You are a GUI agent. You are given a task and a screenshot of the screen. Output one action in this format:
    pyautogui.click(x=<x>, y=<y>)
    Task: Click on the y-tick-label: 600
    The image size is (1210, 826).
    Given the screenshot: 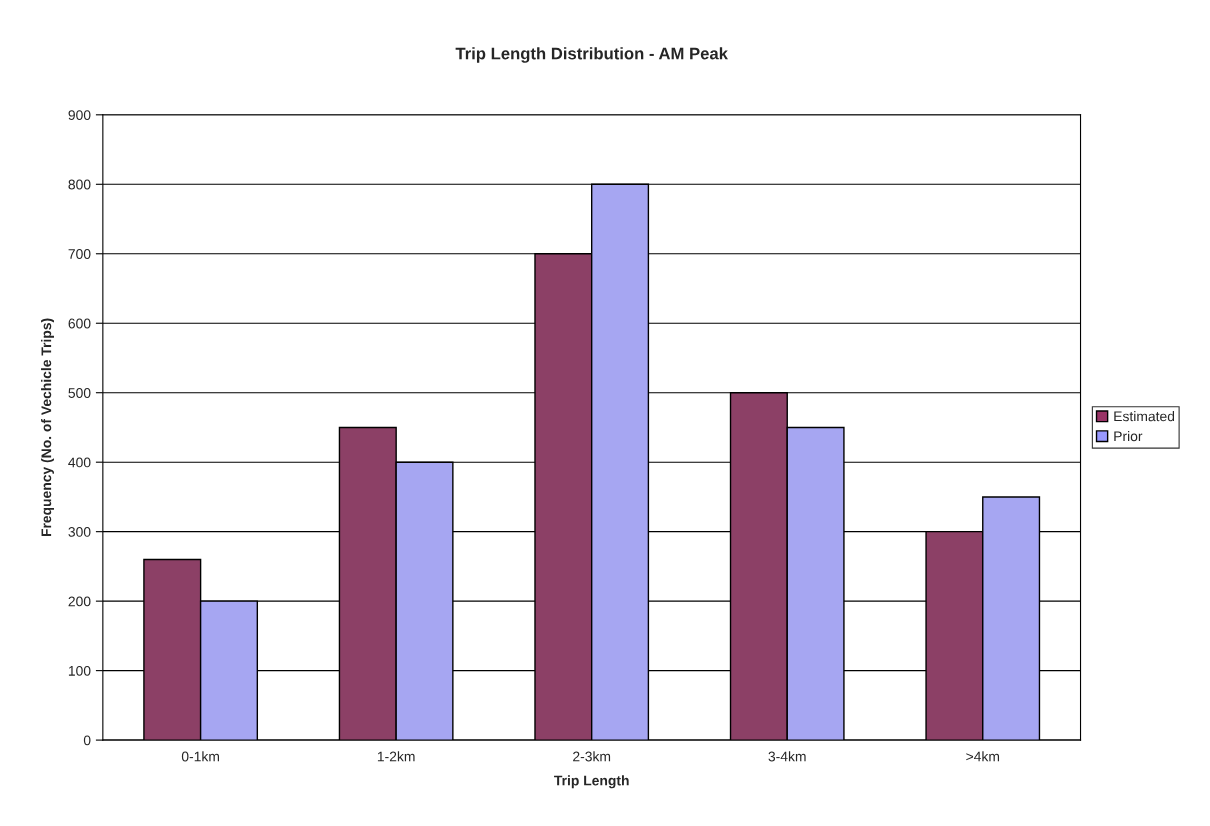 What is the action you would take?
    pyautogui.click(x=79, y=323)
    